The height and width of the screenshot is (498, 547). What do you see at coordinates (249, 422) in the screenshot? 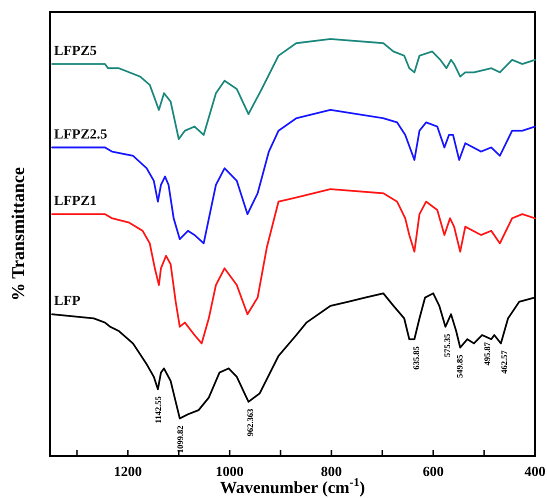
I see `annotation: 962.363` at bounding box center [249, 422].